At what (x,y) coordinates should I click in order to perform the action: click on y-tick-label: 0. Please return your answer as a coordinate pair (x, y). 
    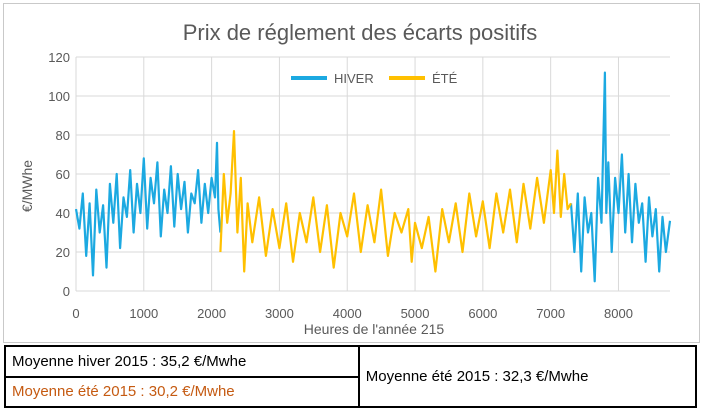
    Looking at the image, I should click on (66, 291).